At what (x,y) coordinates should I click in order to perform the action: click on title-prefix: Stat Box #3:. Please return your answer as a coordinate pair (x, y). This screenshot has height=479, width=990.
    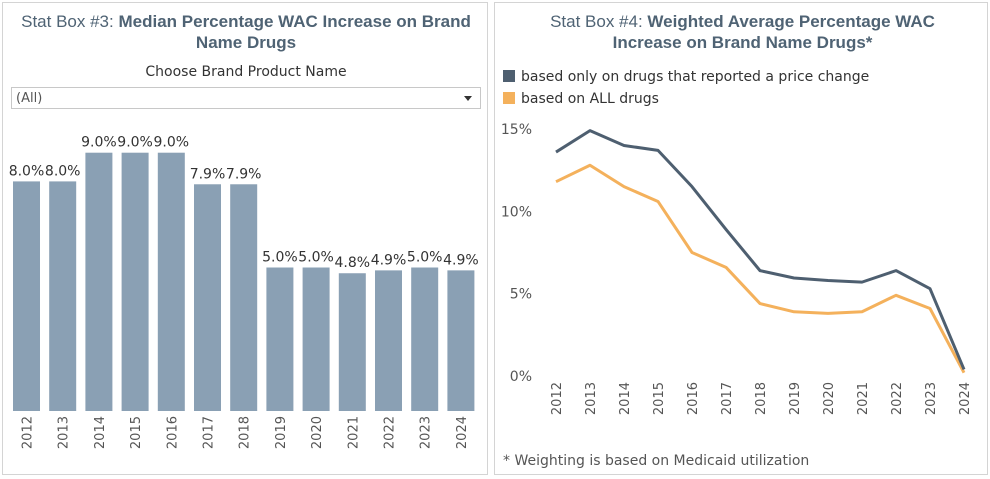
    Looking at the image, I should click on (67, 21).